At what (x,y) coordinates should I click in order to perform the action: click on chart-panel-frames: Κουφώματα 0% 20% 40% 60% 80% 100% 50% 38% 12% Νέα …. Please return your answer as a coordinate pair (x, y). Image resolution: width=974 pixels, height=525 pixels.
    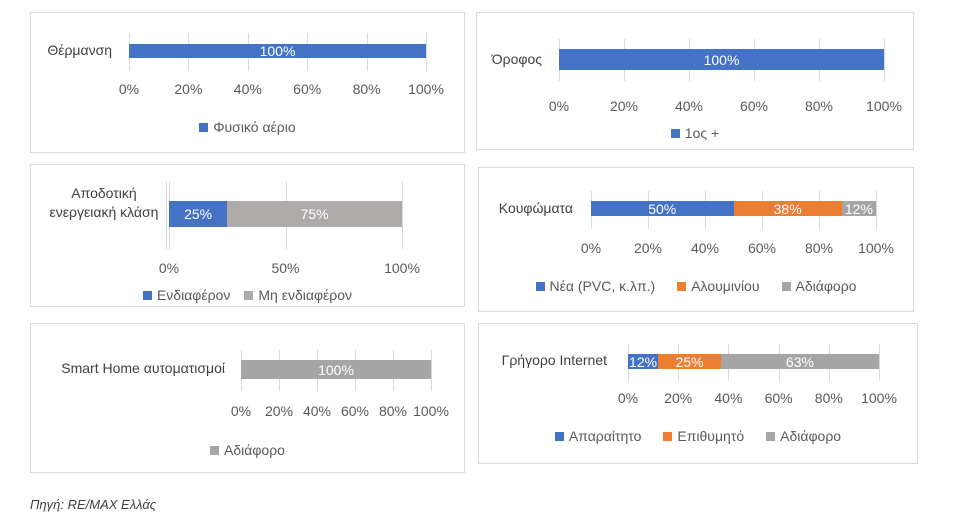
    Looking at the image, I should click on (696, 239).